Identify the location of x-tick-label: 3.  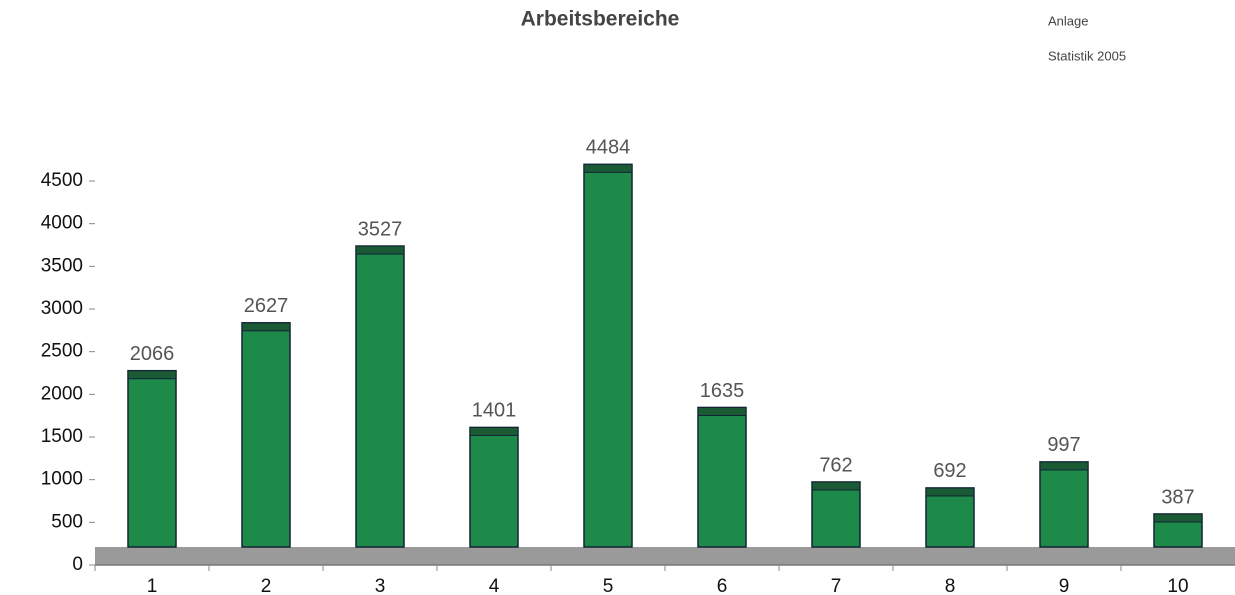
(380, 585).